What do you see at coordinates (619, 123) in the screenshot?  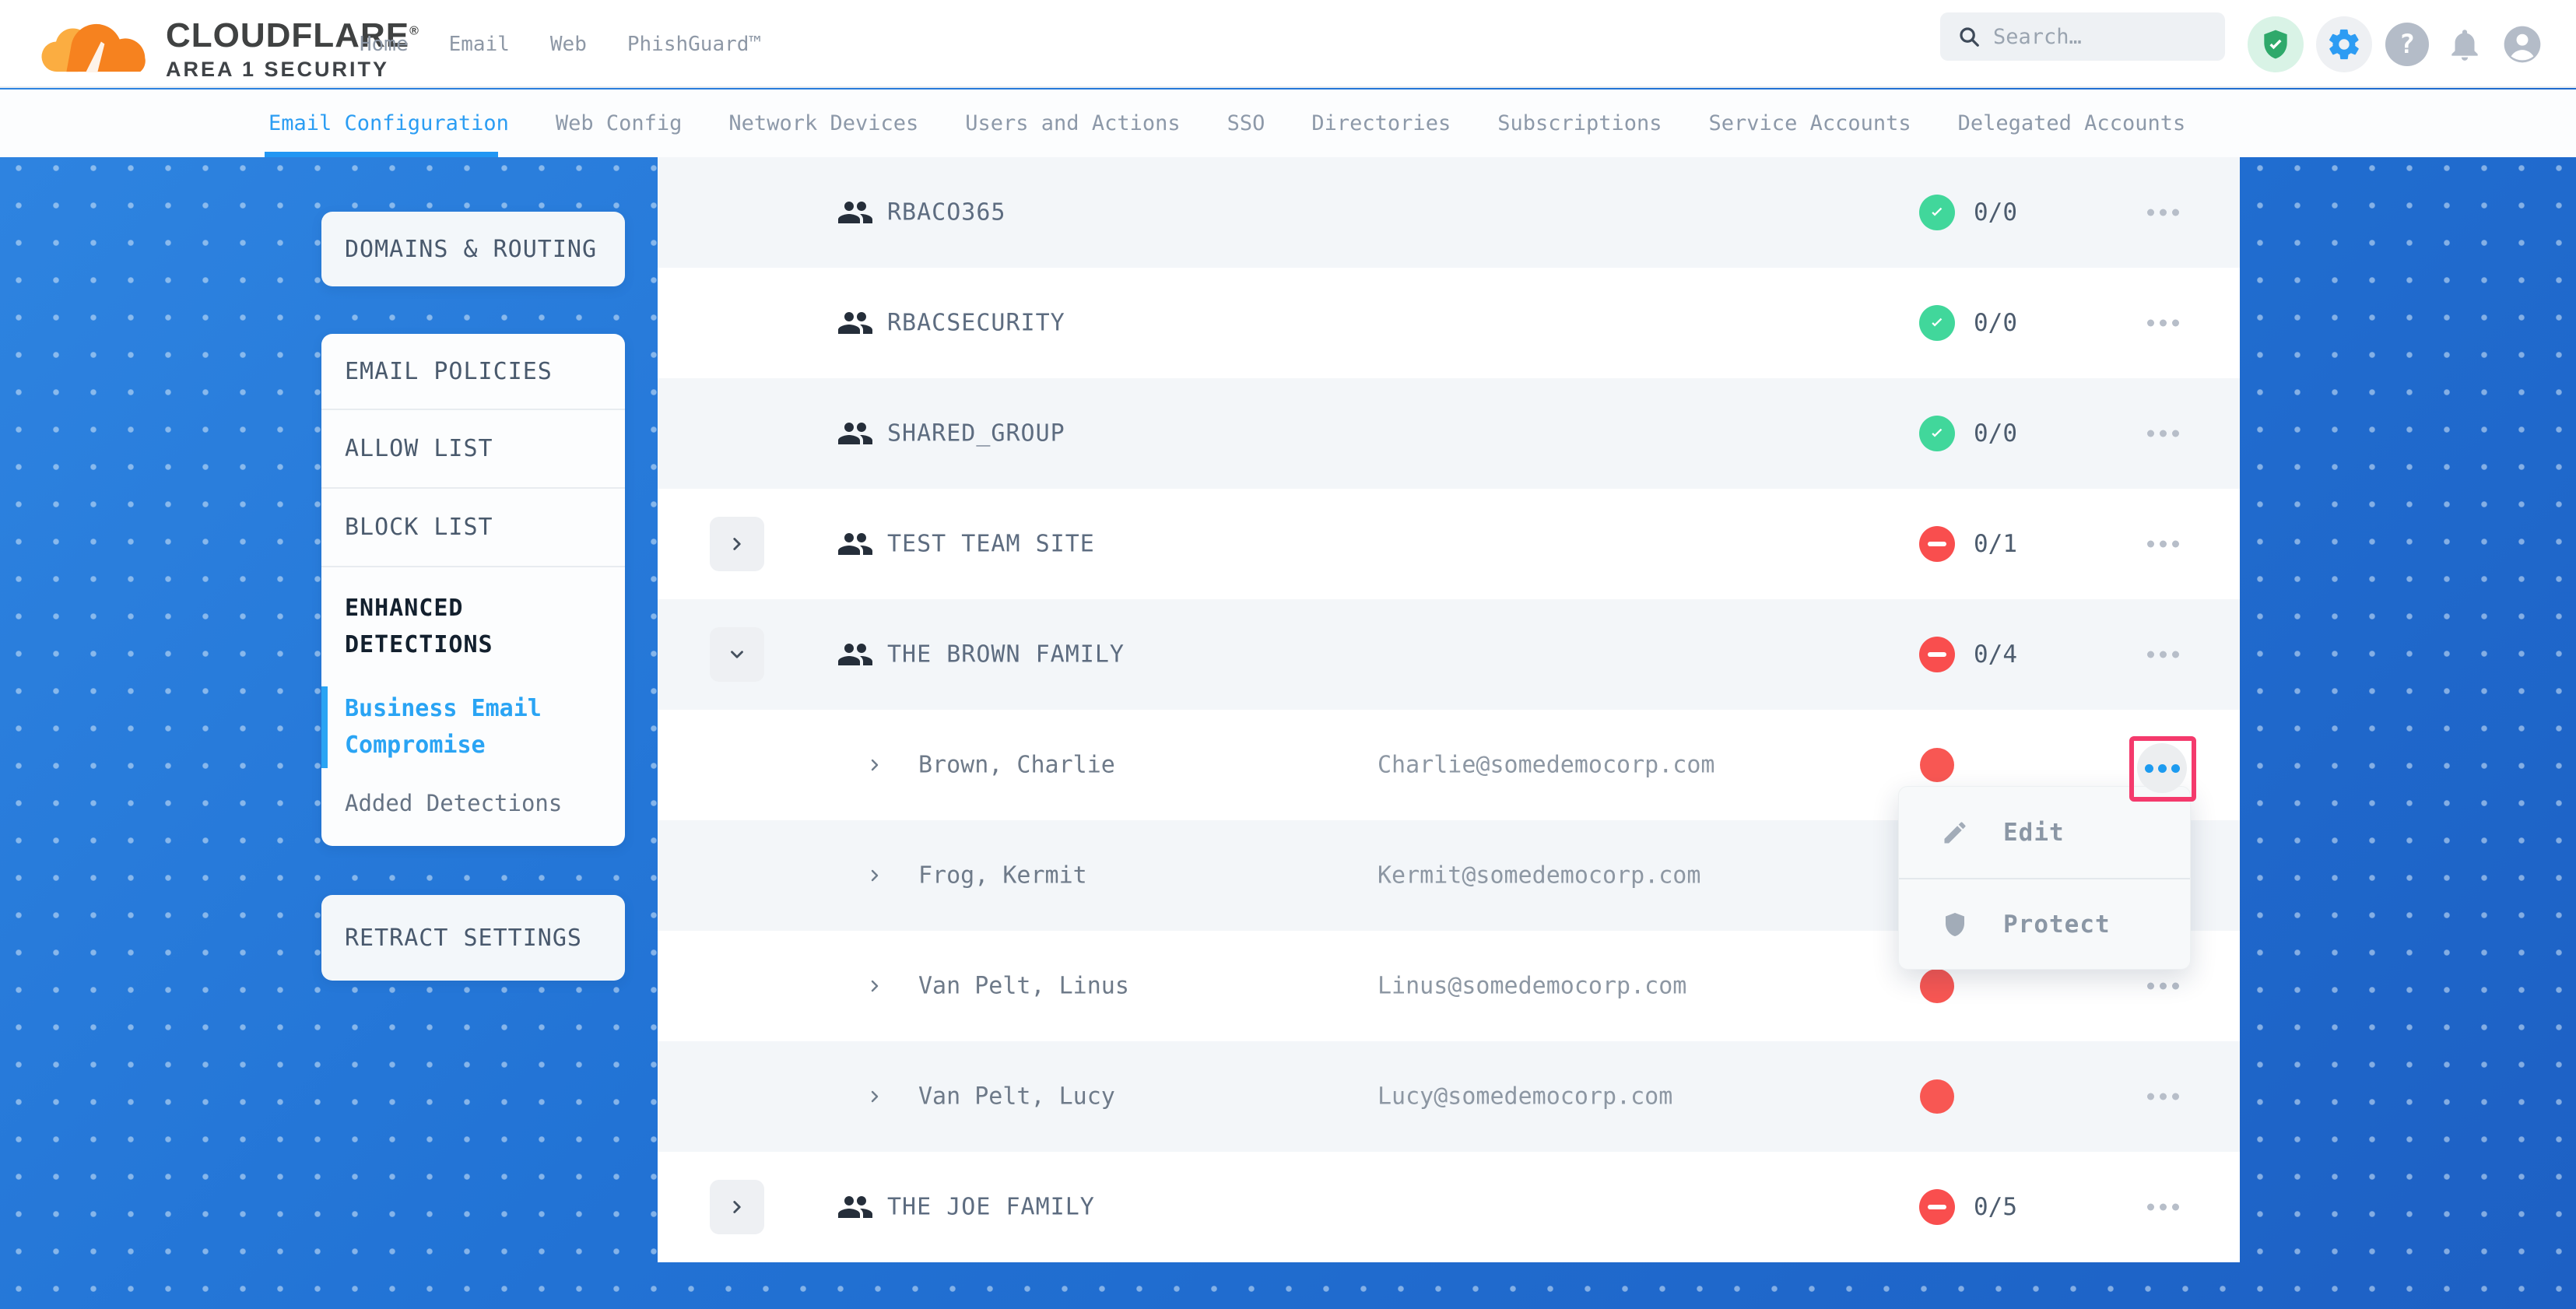 I see `tab-web-config: Web Config` at bounding box center [619, 123].